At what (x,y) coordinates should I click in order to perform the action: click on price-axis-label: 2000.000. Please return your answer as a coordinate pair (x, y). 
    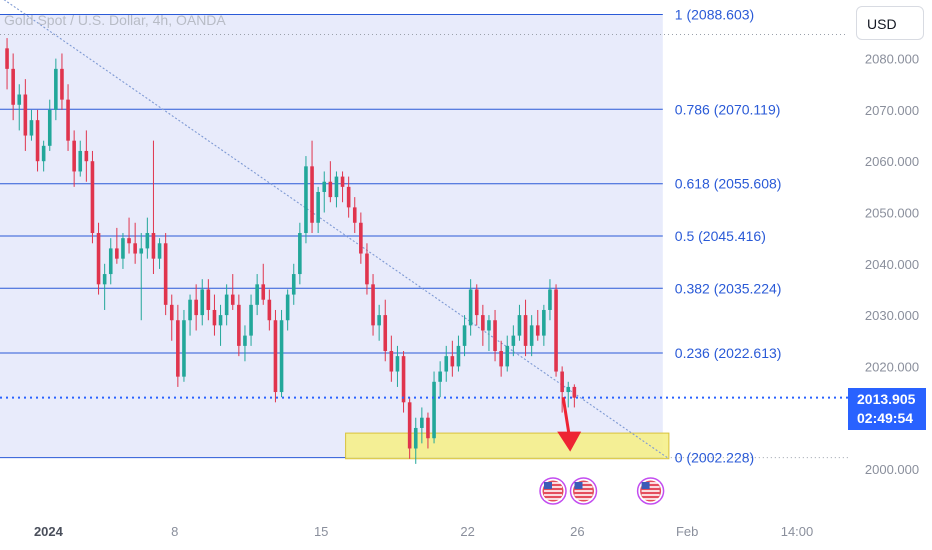
    Looking at the image, I should click on (892, 469).